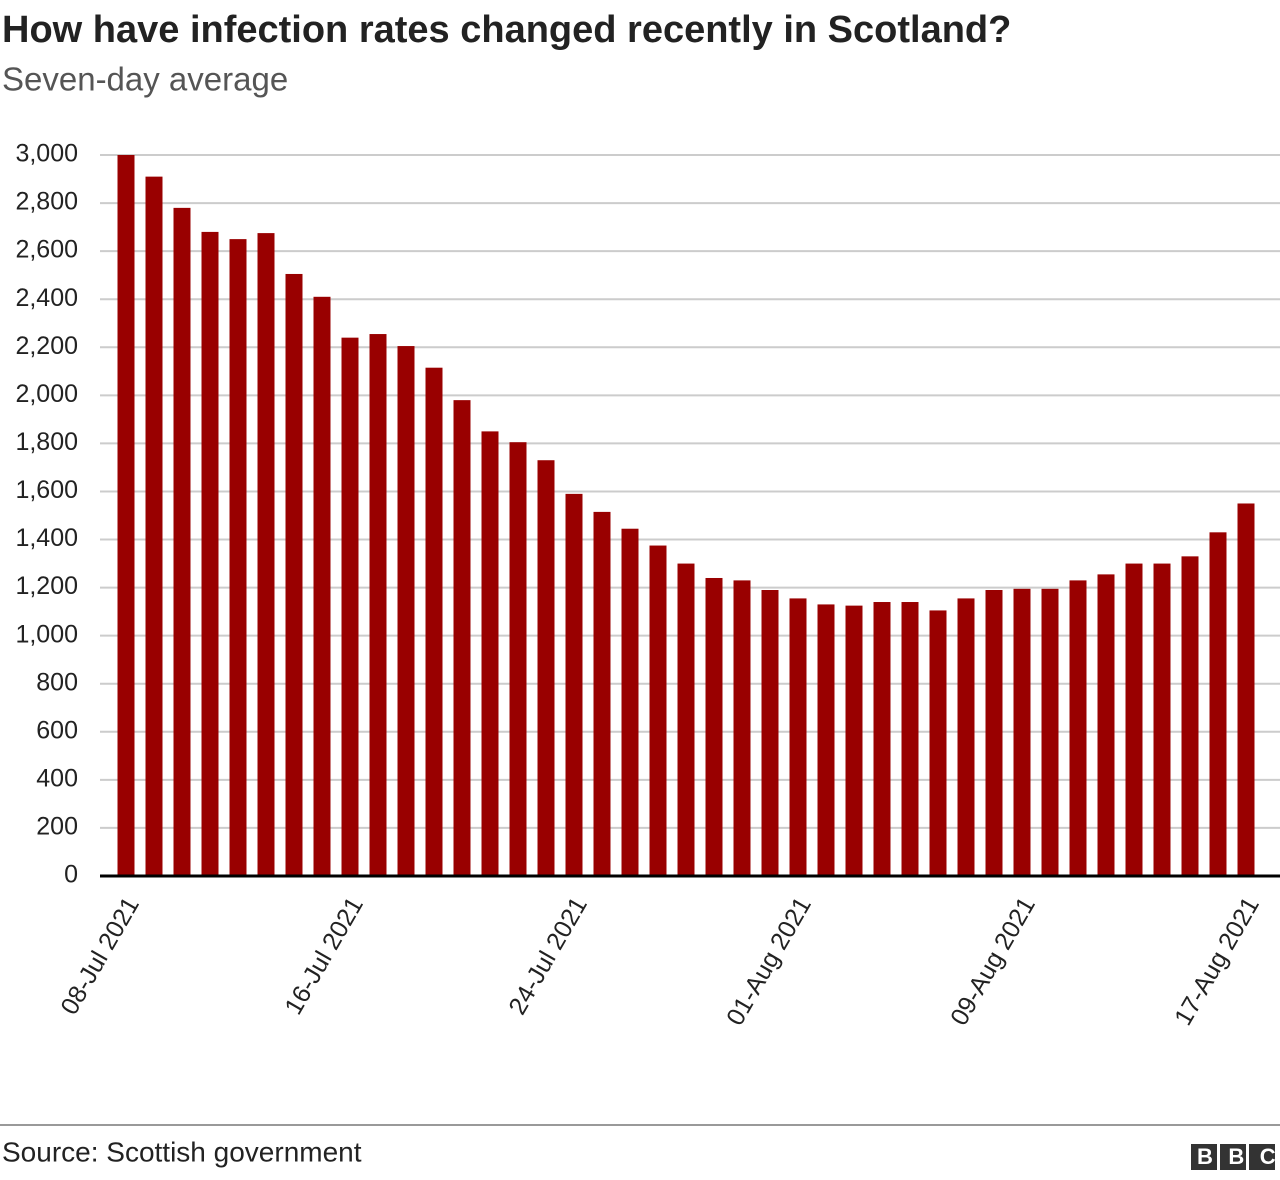 The image size is (1280, 1180). I want to click on x-tick-label: 08-Jul 2021, so click(100, 955).